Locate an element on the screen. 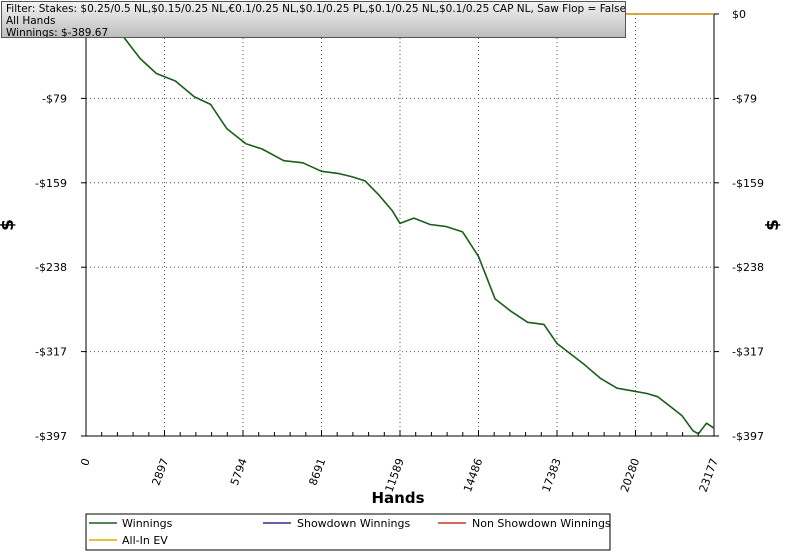 The image size is (799, 560). filter-hands-line: All Hands is located at coordinates (31, 21).